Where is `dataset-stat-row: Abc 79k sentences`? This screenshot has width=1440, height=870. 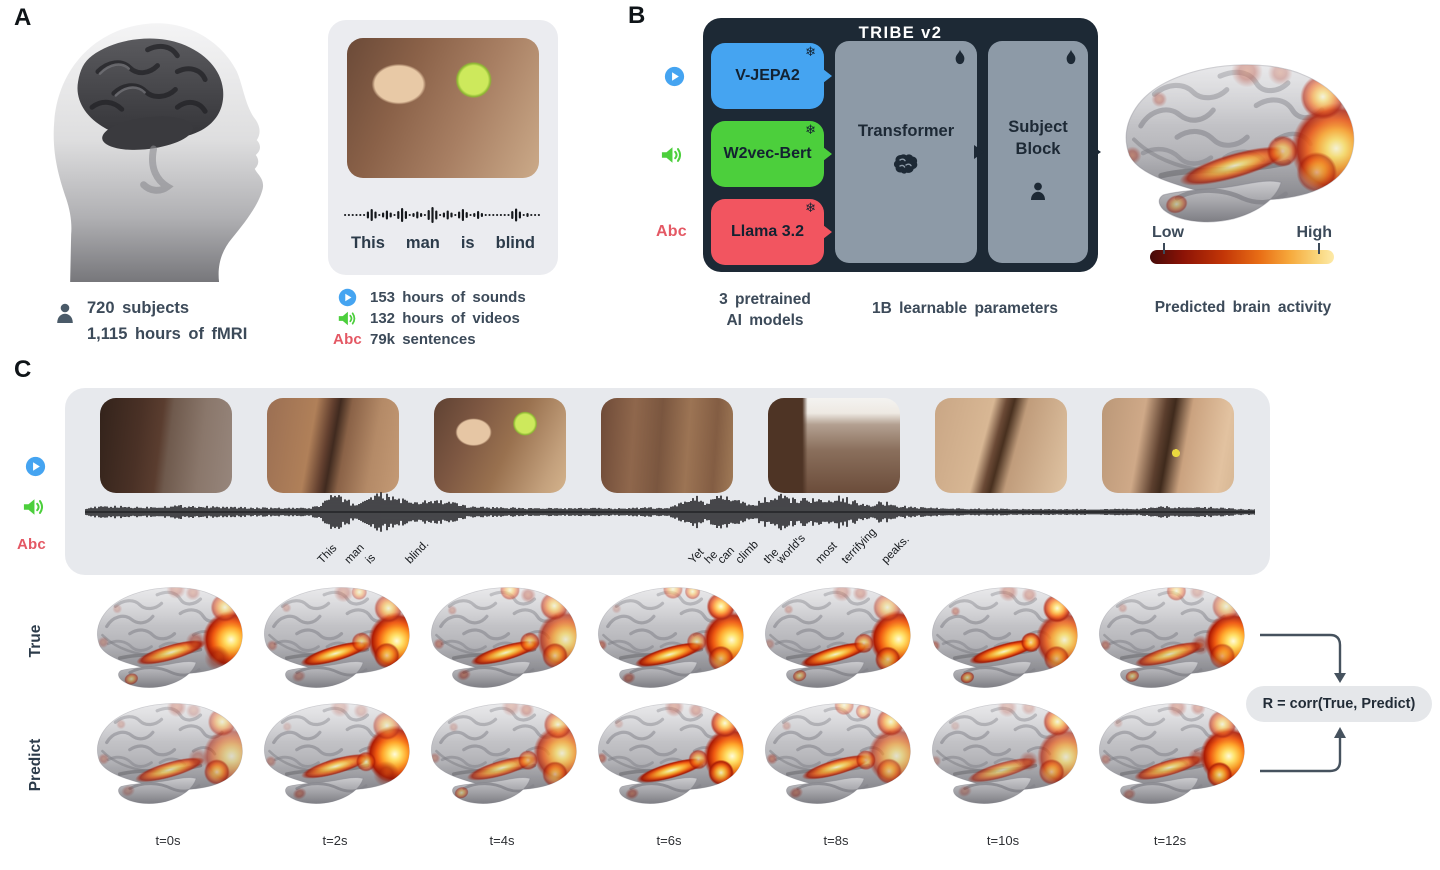 dataset-stat-row: Abc 79k sentences is located at coordinates (429, 339).